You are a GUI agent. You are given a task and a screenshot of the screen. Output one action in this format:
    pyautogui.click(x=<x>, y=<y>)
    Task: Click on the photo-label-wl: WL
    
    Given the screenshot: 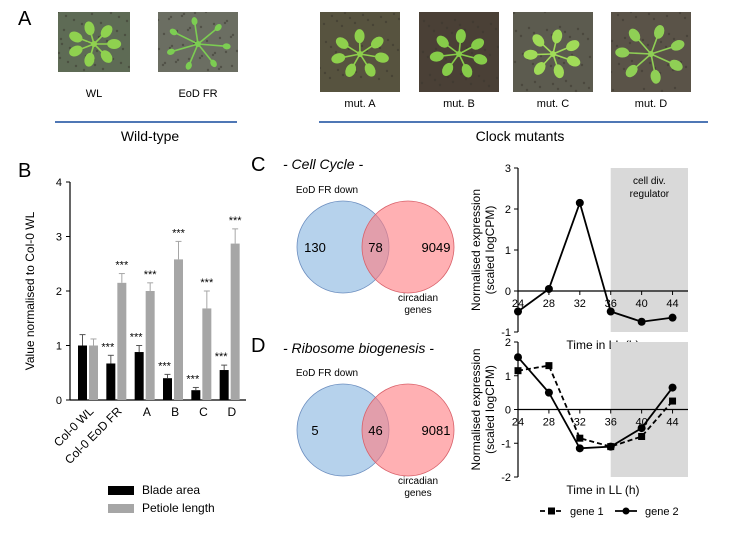 What is the action you would take?
    pyautogui.click(x=94, y=94)
    